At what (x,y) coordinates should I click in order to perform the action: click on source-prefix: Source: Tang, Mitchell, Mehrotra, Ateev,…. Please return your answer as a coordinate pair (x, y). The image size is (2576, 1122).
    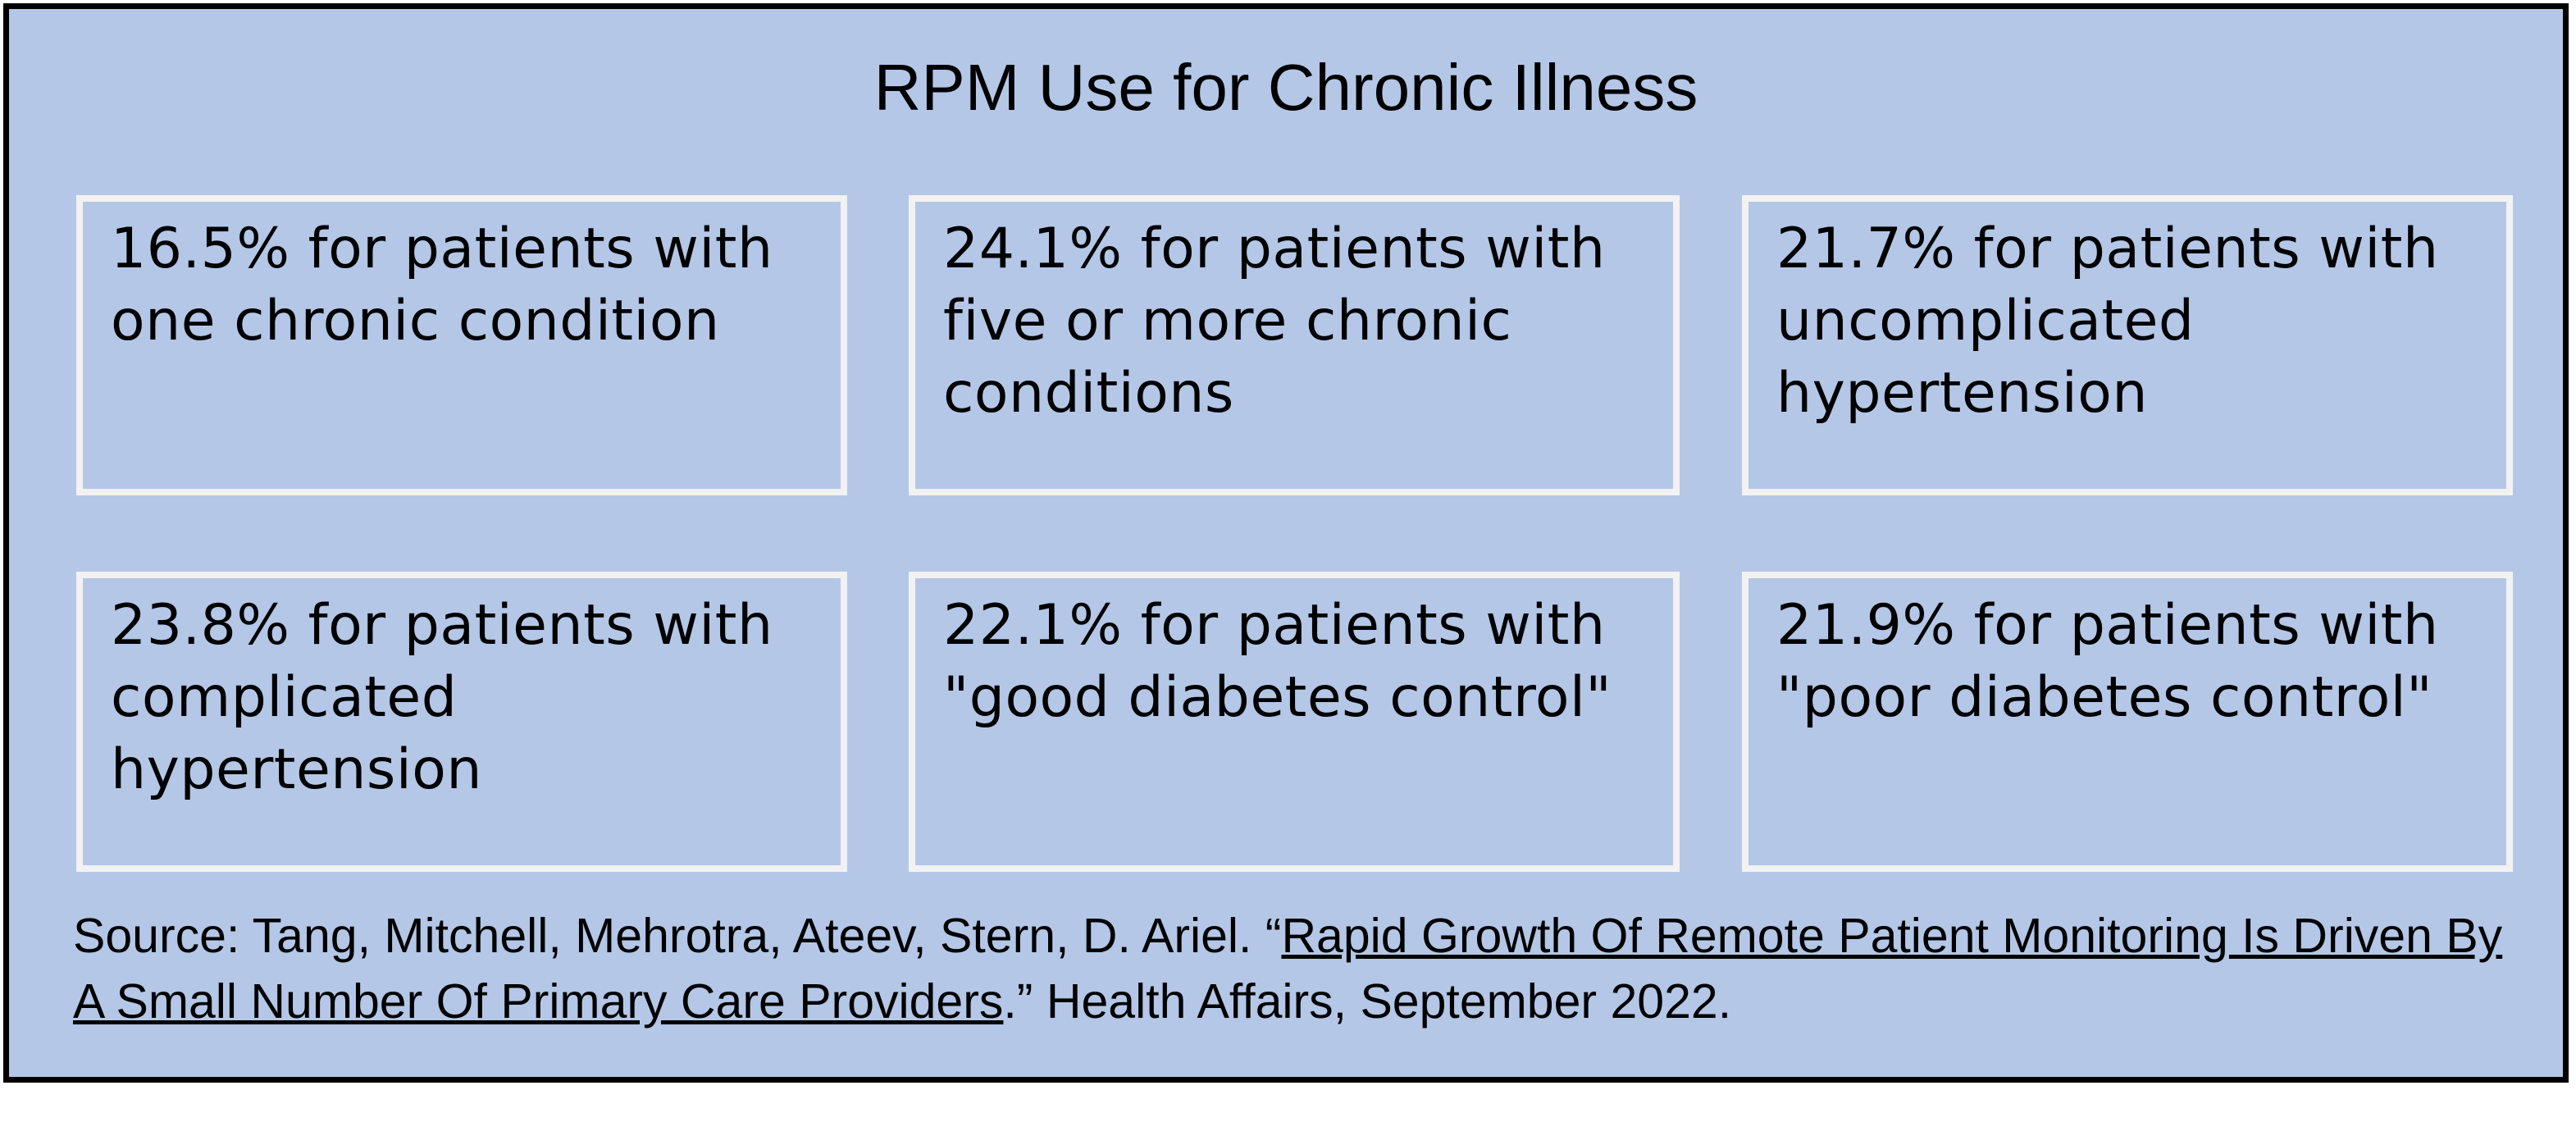
    Looking at the image, I should click on (677, 936).